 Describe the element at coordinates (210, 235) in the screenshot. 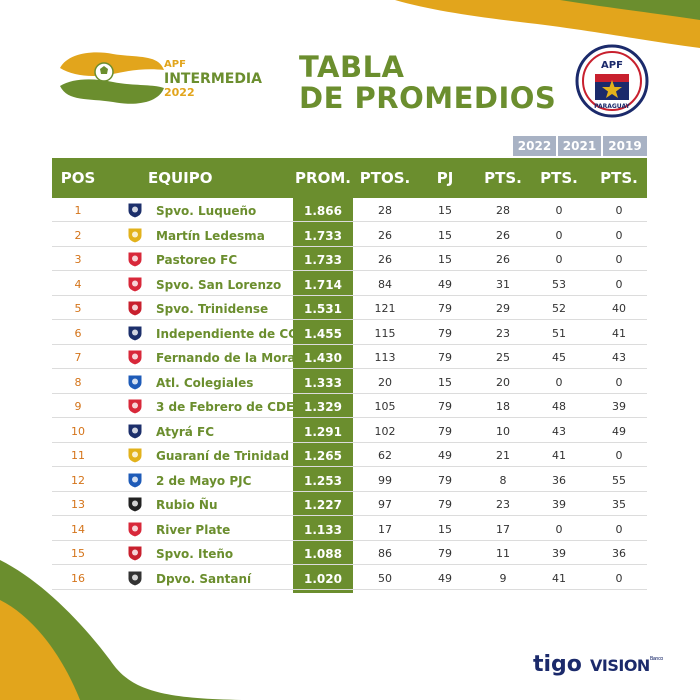

I see `team-name-cell: Martín Ledesma` at that location.